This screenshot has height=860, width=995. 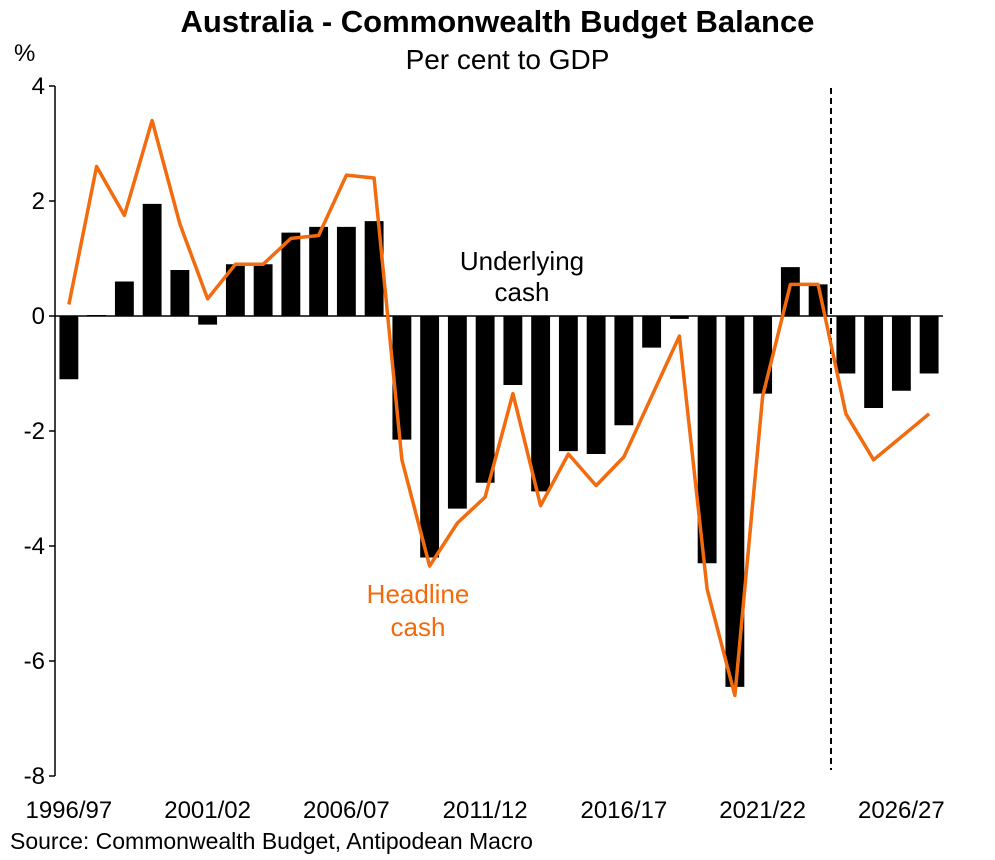 I want to click on y-tick-label: -6, so click(x=34, y=661).